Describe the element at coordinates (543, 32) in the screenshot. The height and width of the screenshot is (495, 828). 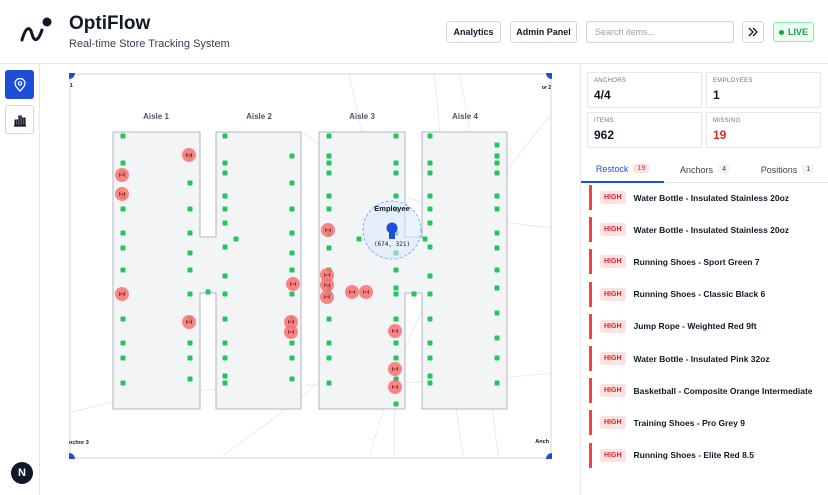
I see `admin-panel-button: Admin Panel` at that location.